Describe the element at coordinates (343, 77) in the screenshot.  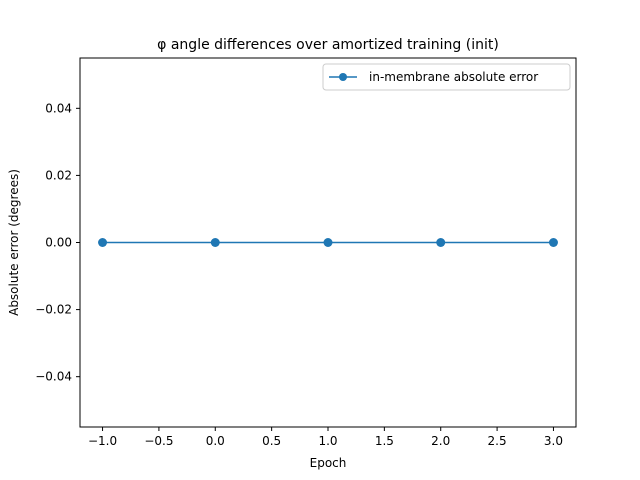
I see `legend-swatch-marker` at that location.